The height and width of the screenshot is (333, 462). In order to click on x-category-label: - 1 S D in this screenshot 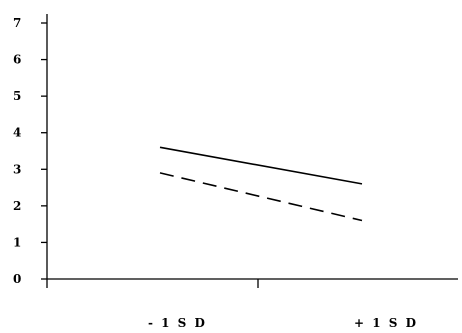, I will do `click(177, 323)`.